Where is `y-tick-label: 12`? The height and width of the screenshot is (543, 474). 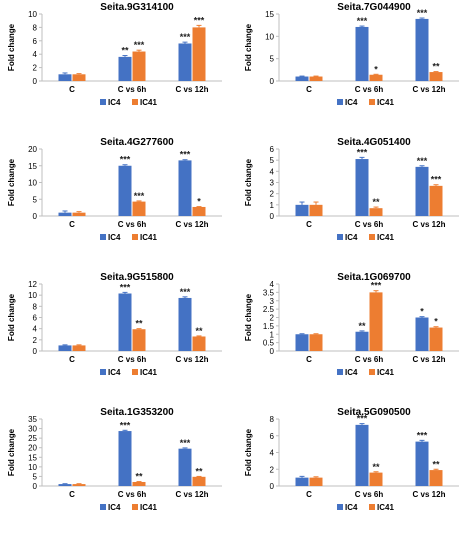
y-tick-label: 12 is located at coordinates (32, 284).